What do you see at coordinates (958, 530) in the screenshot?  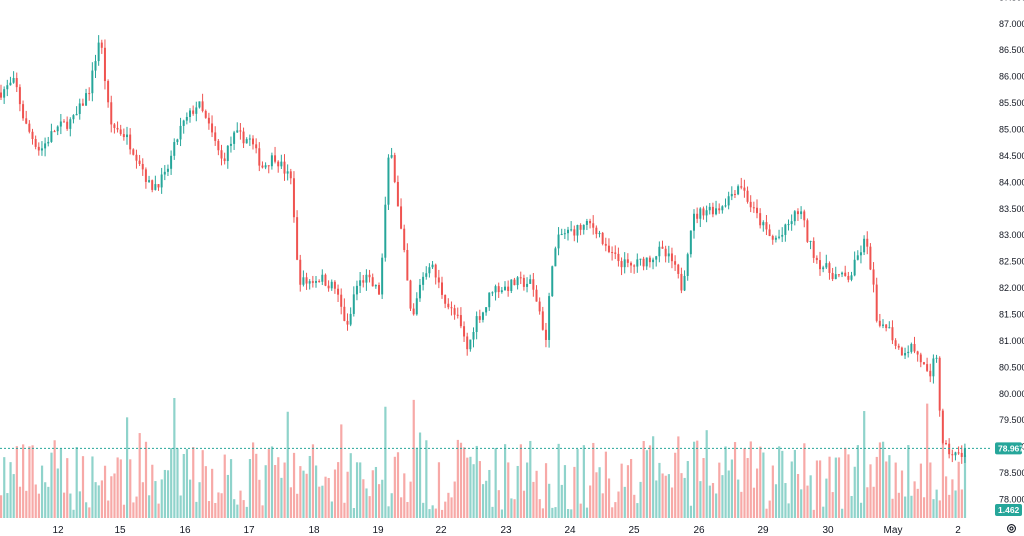 I see `x-tick-label: 2` at bounding box center [958, 530].